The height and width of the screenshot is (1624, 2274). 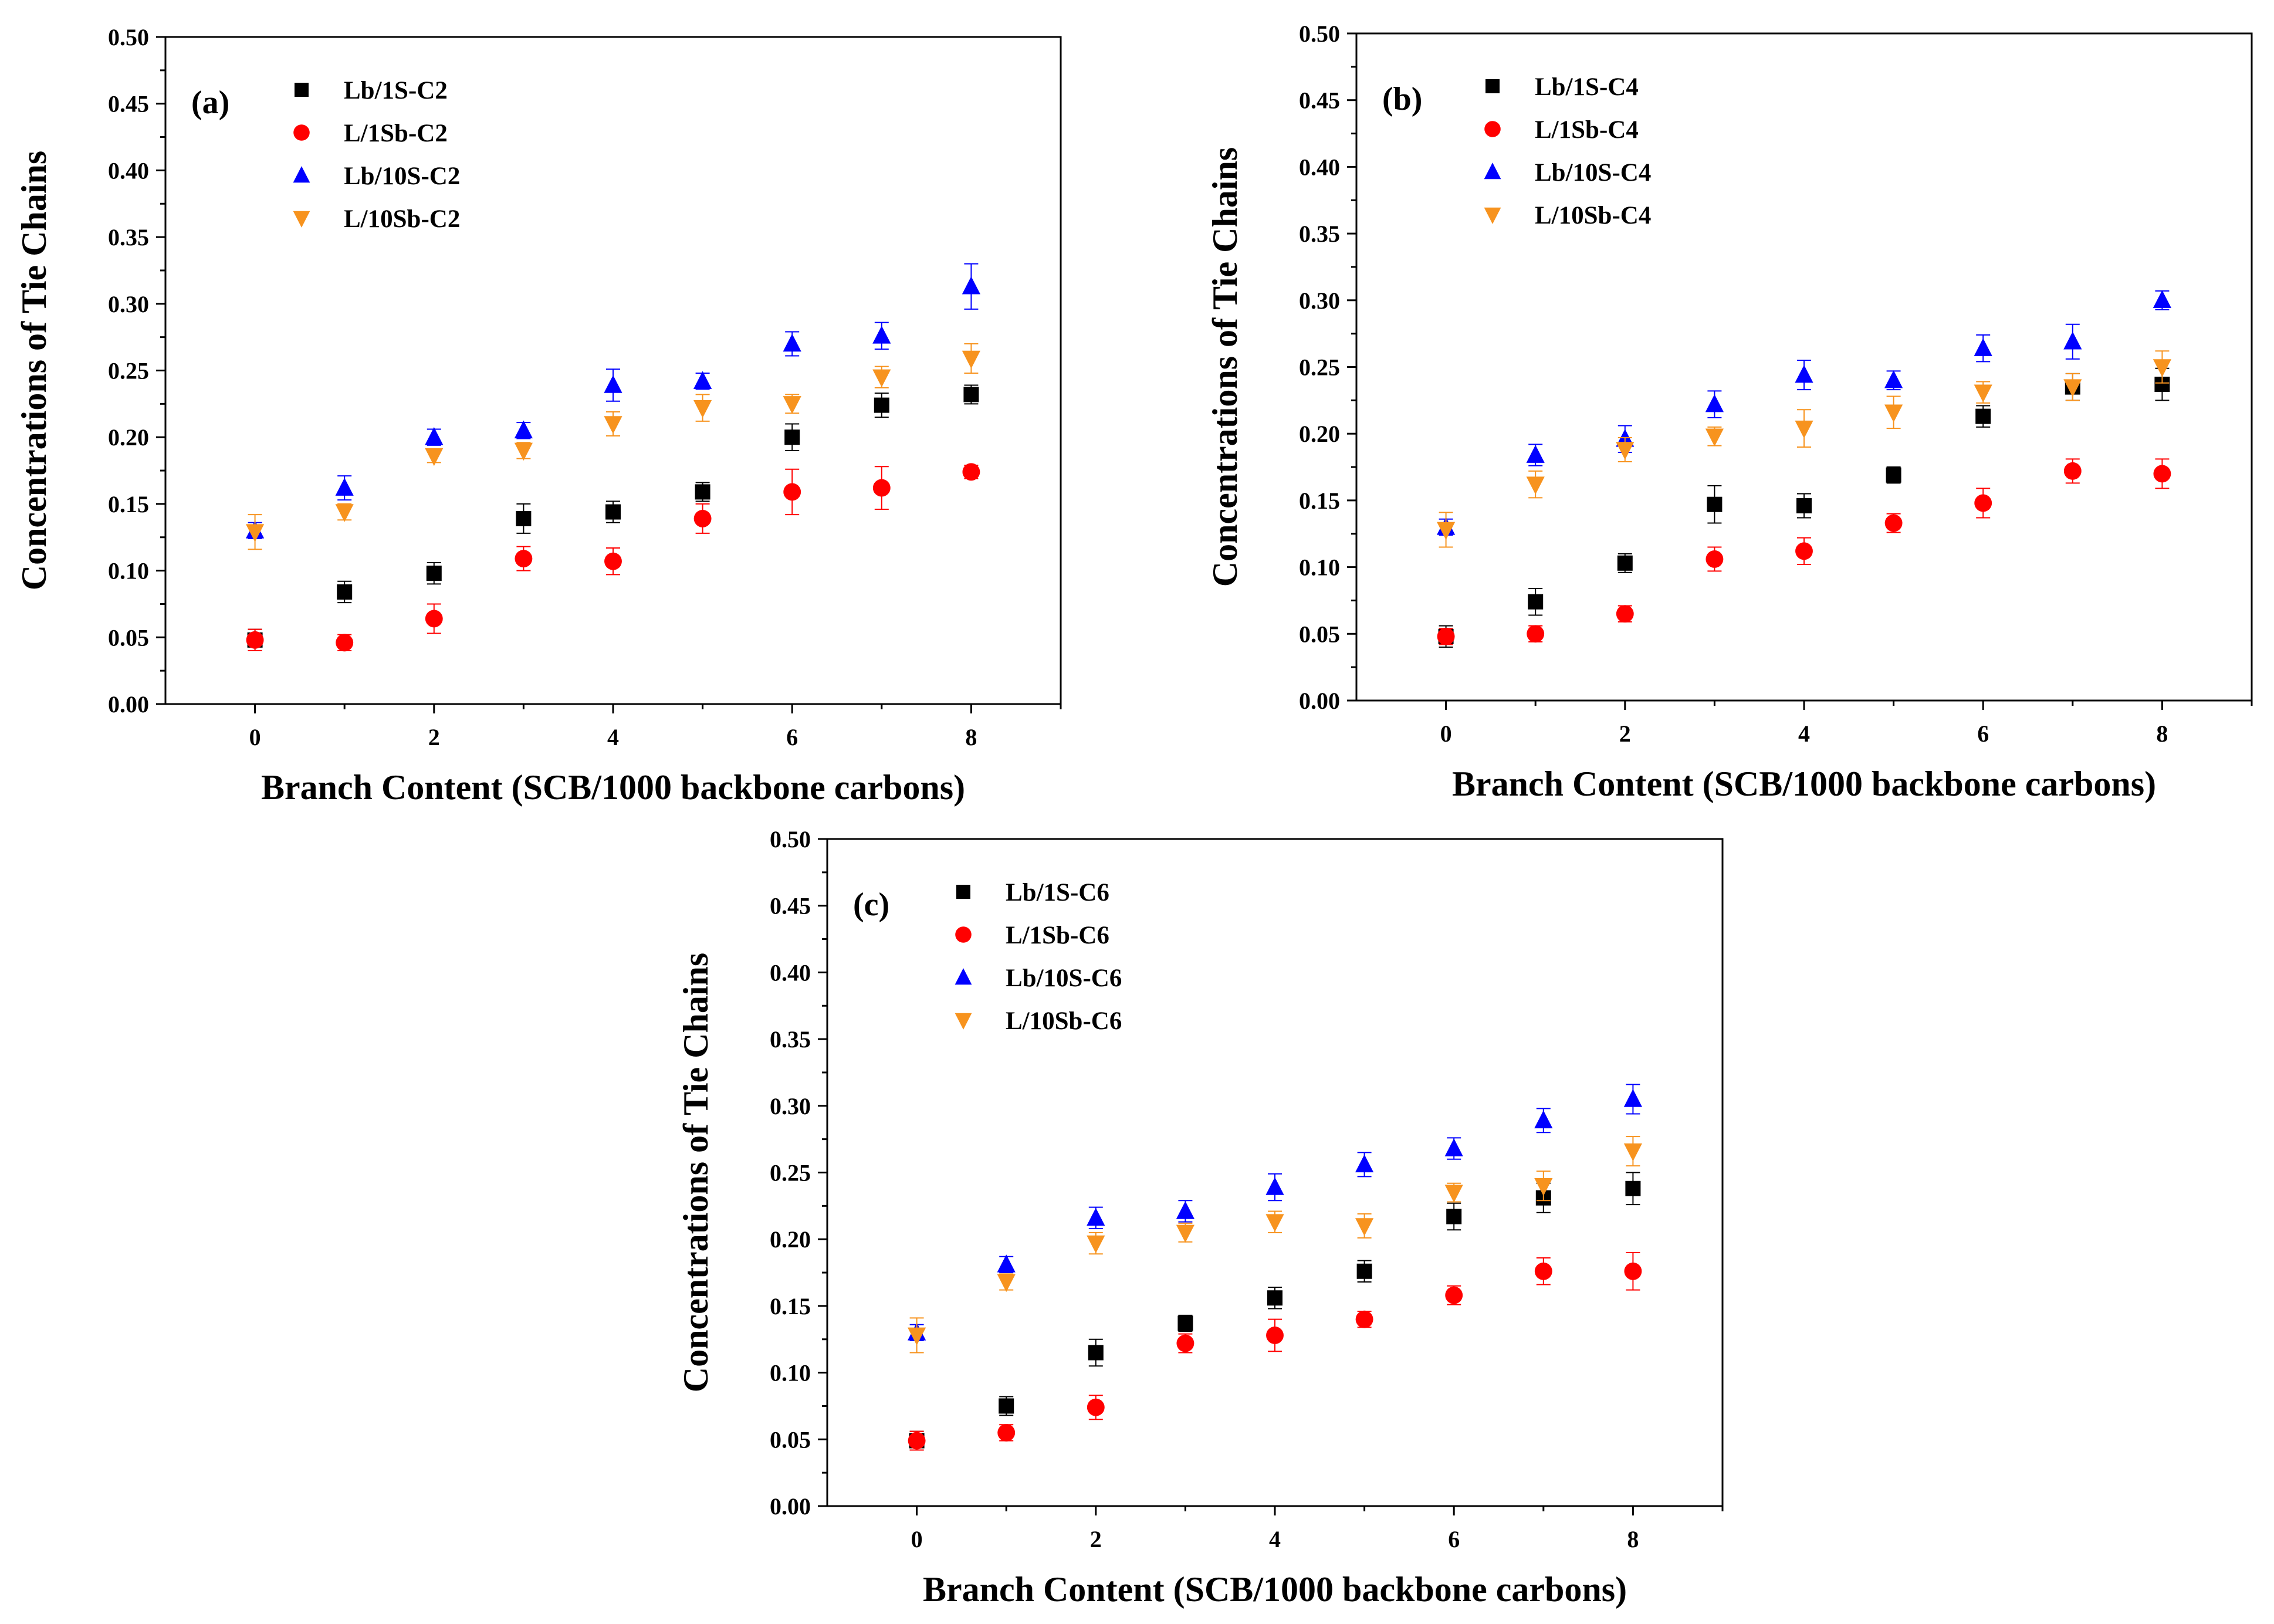 What do you see at coordinates (128, 637) in the screenshot?
I see `y-tick-label: 0.05` at bounding box center [128, 637].